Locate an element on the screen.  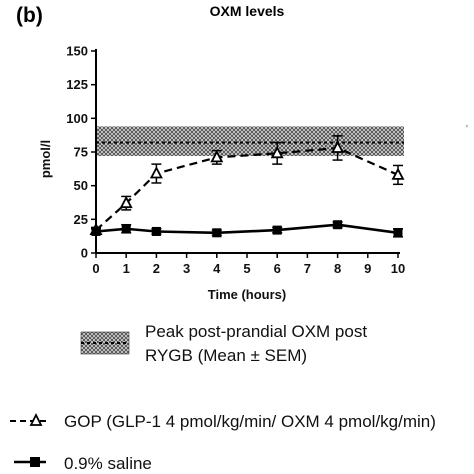
x-tick-label-3: 3 is located at coordinates (186, 268).